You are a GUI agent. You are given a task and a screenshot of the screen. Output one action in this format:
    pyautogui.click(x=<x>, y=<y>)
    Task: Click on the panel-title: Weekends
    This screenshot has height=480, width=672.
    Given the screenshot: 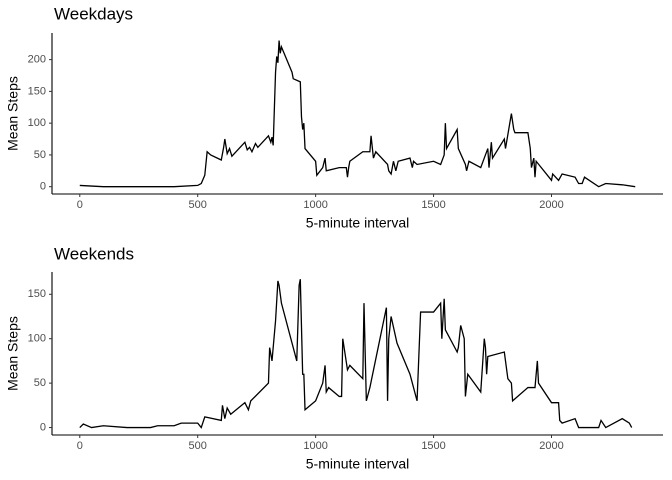 What is the action you would take?
    pyautogui.click(x=94, y=253)
    